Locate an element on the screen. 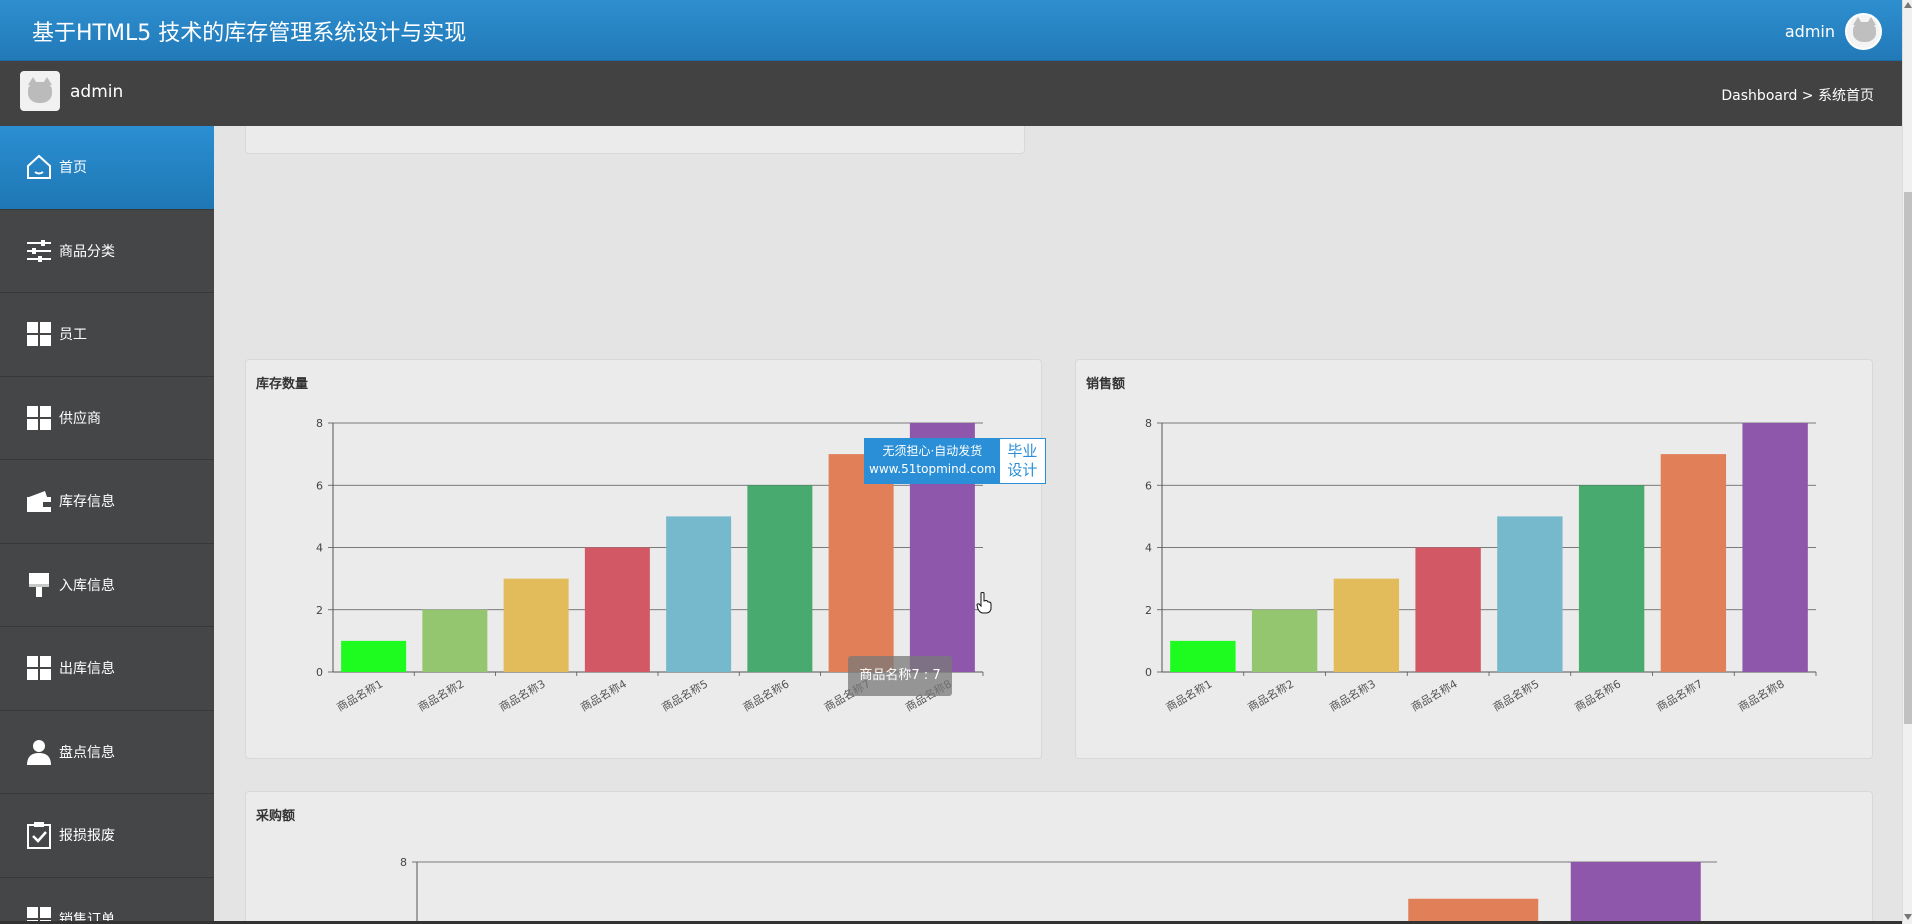  sidebar: 首页 商品分类 员工 供应商 库存信息 入库信息 出库信息 is located at coordinates (107, 525).